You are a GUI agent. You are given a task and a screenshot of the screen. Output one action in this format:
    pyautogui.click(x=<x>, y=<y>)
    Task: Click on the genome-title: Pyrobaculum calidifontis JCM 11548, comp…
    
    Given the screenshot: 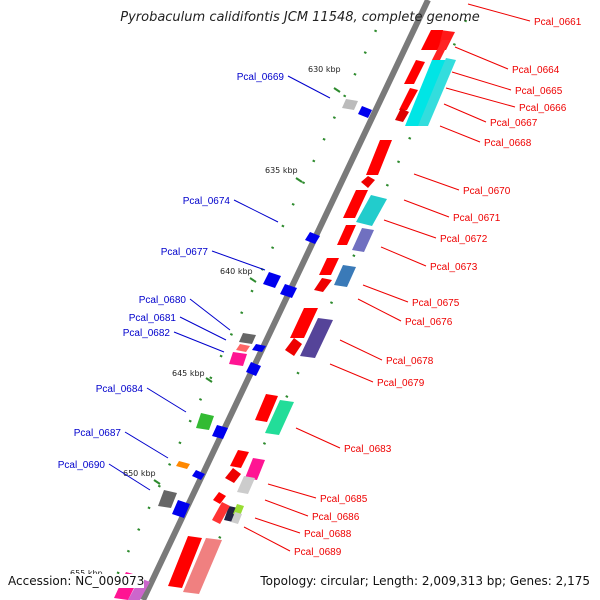 What is the action you would take?
    pyautogui.click(x=300, y=17)
    